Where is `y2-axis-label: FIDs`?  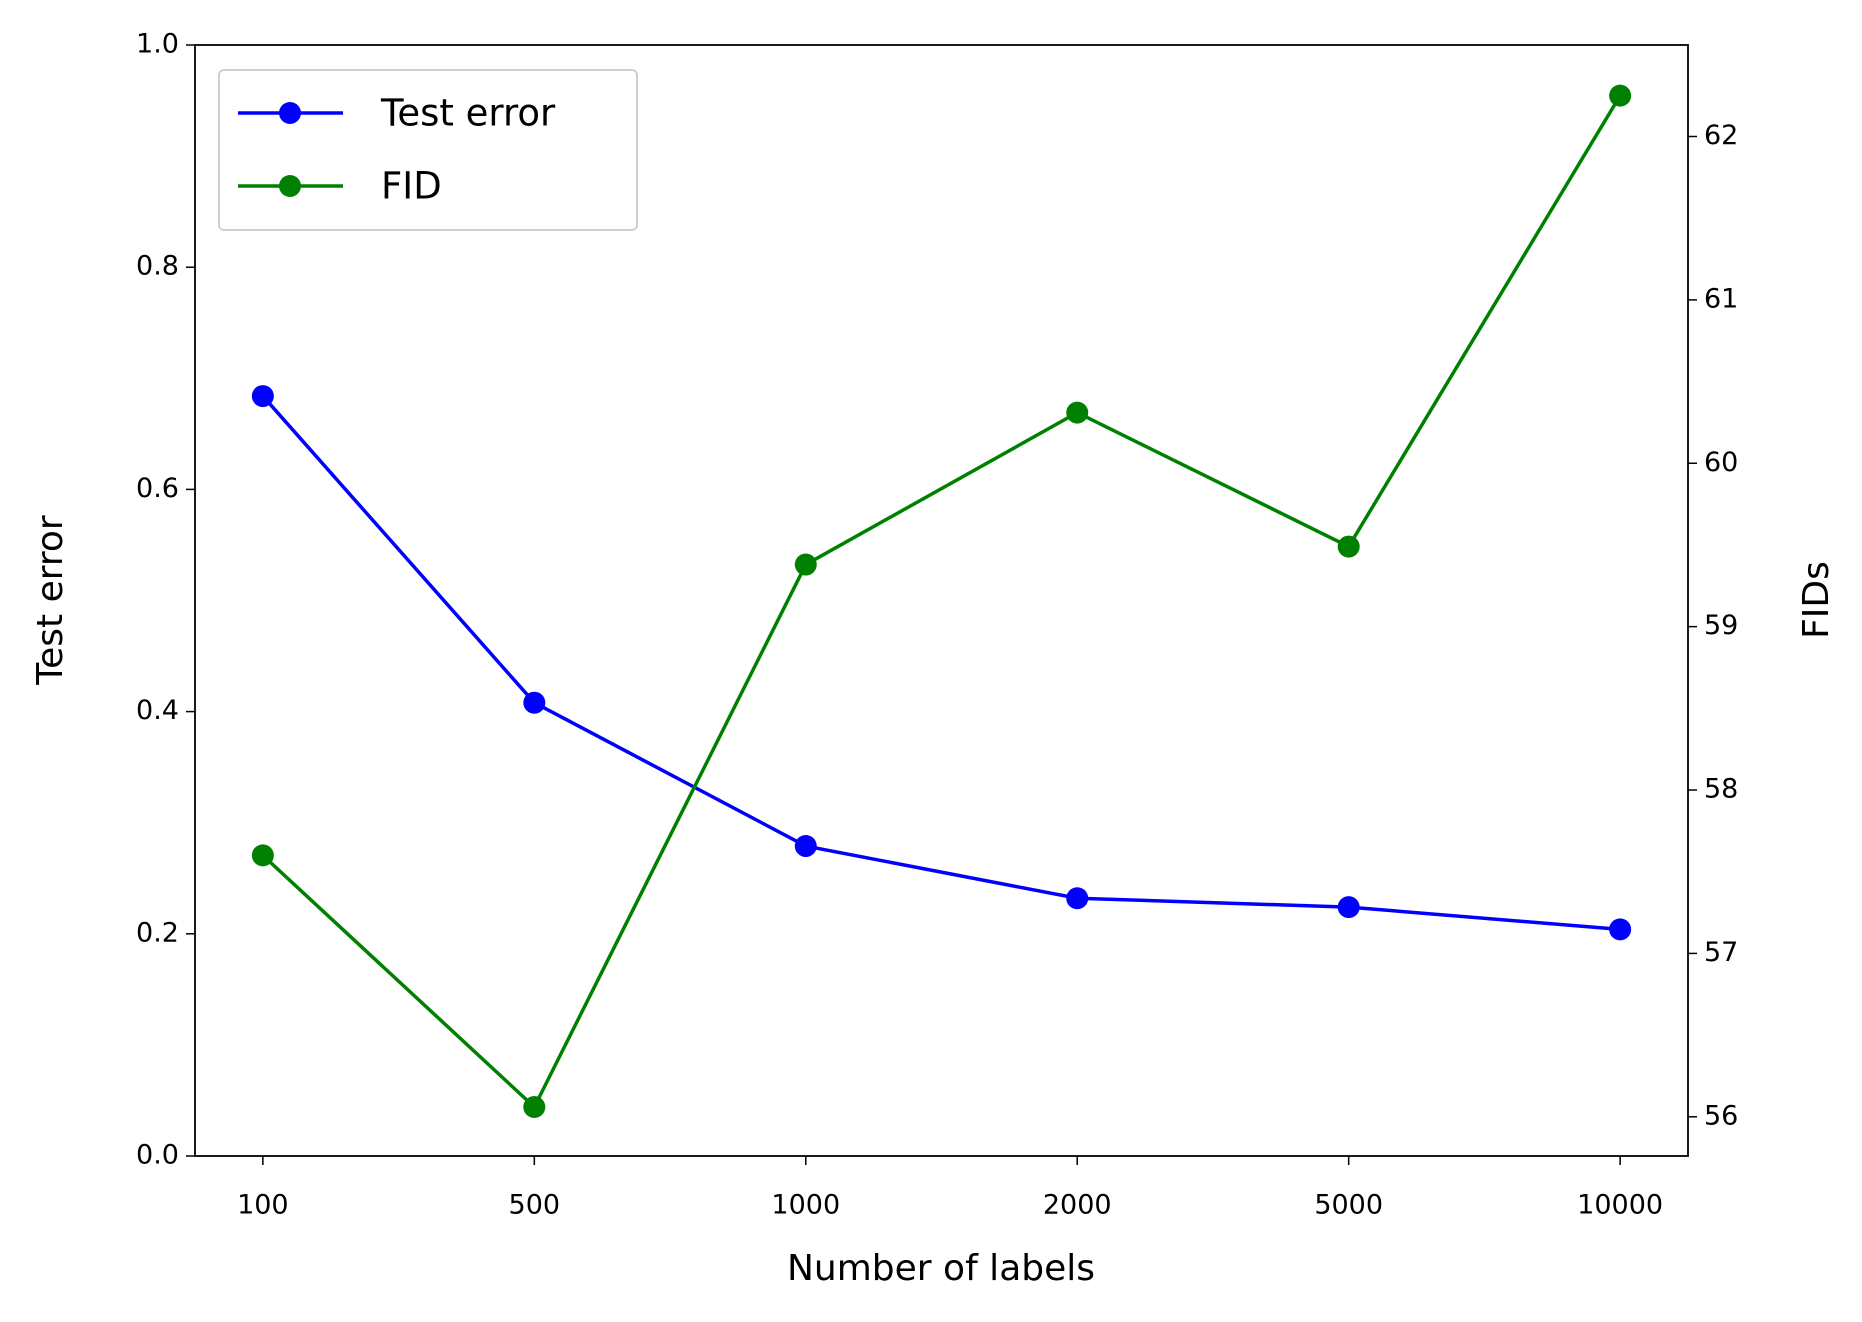
y2-axis-label: FIDs is located at coordinates (1816, 600).